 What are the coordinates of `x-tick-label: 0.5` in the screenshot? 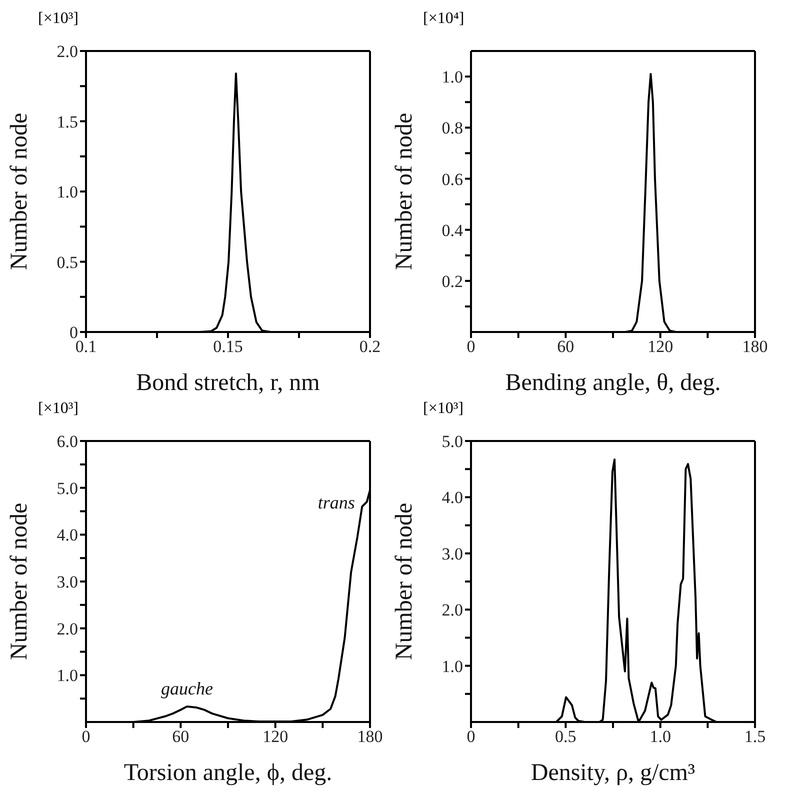 It's located at (565, 736).